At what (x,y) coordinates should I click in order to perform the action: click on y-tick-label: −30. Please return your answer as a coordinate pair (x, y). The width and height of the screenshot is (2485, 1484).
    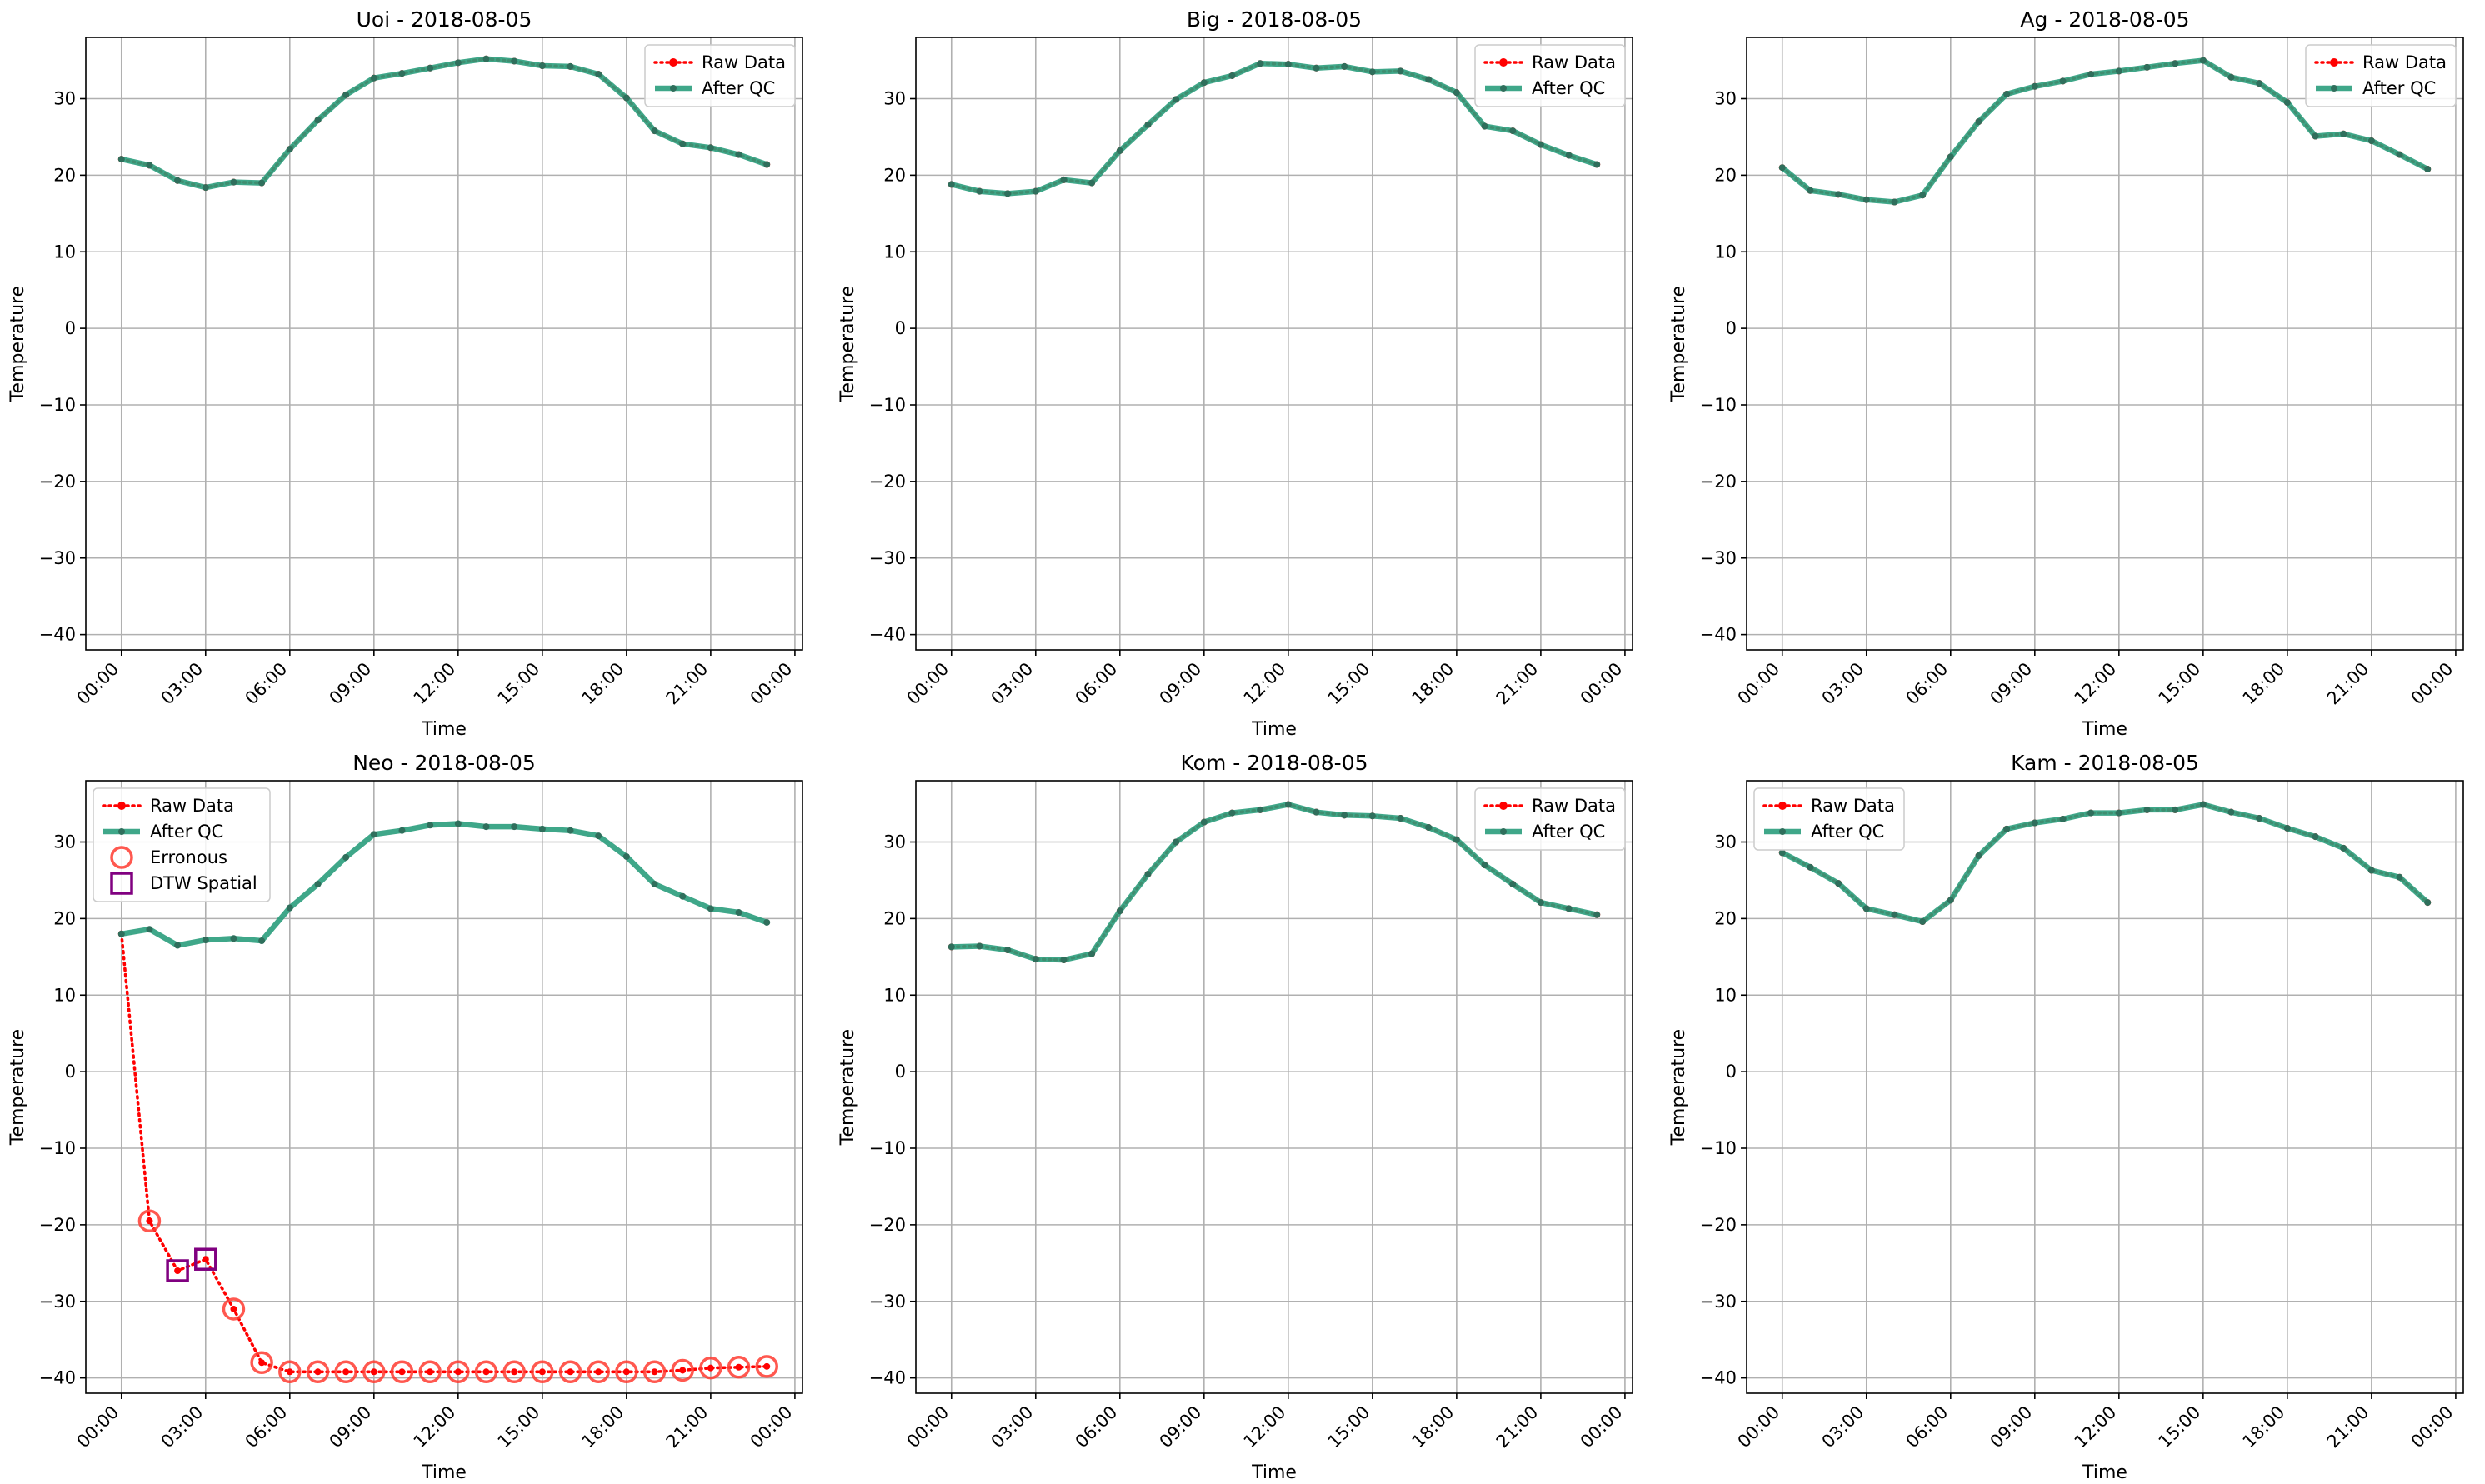
    Looking at the image, I should click on (887, 558).